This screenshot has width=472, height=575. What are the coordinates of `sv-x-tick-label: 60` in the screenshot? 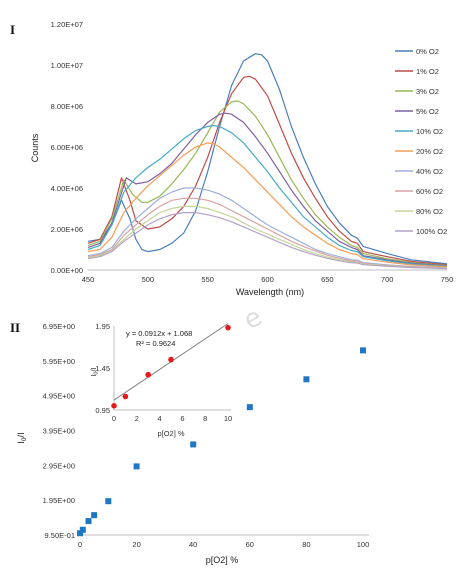 It's located at (250, 544).